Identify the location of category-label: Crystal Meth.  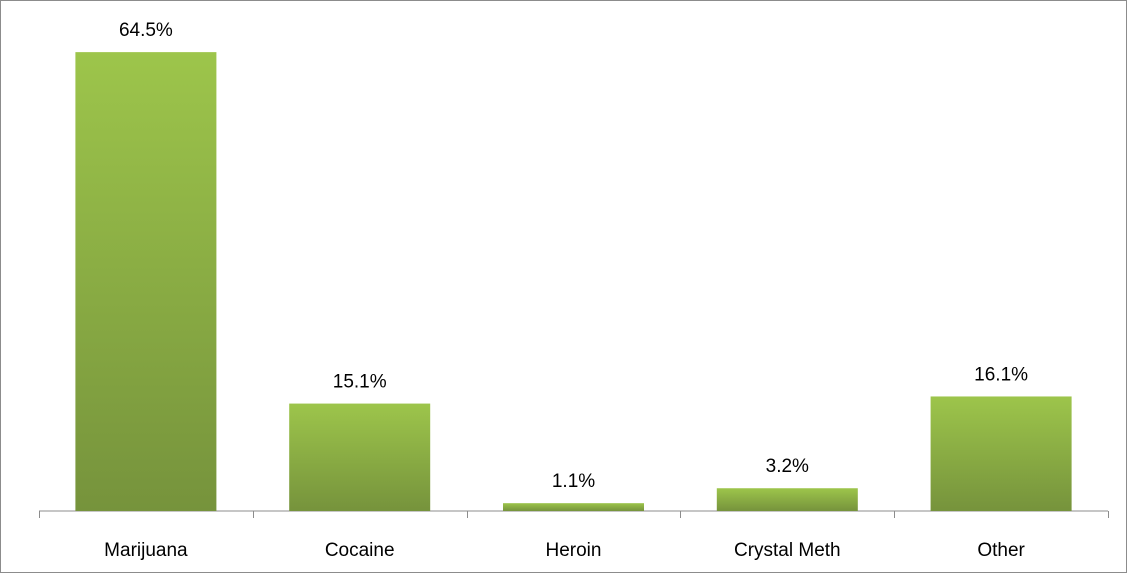
(787, 550).